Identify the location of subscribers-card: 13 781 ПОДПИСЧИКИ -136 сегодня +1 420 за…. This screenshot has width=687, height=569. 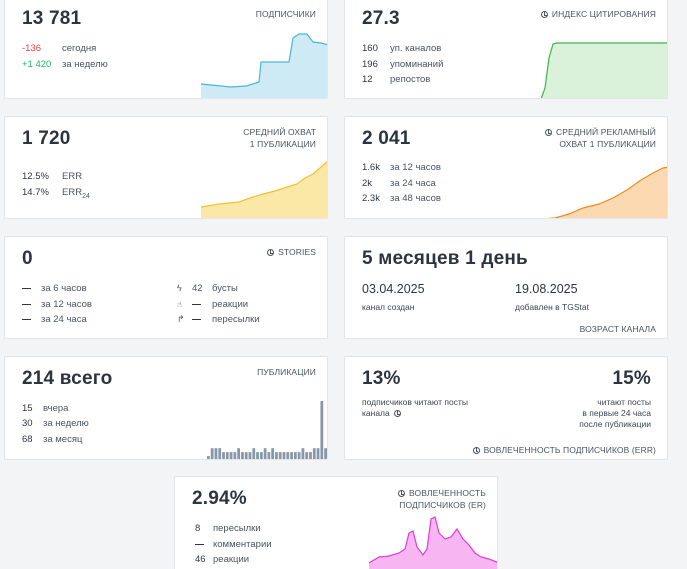
(166, 49).